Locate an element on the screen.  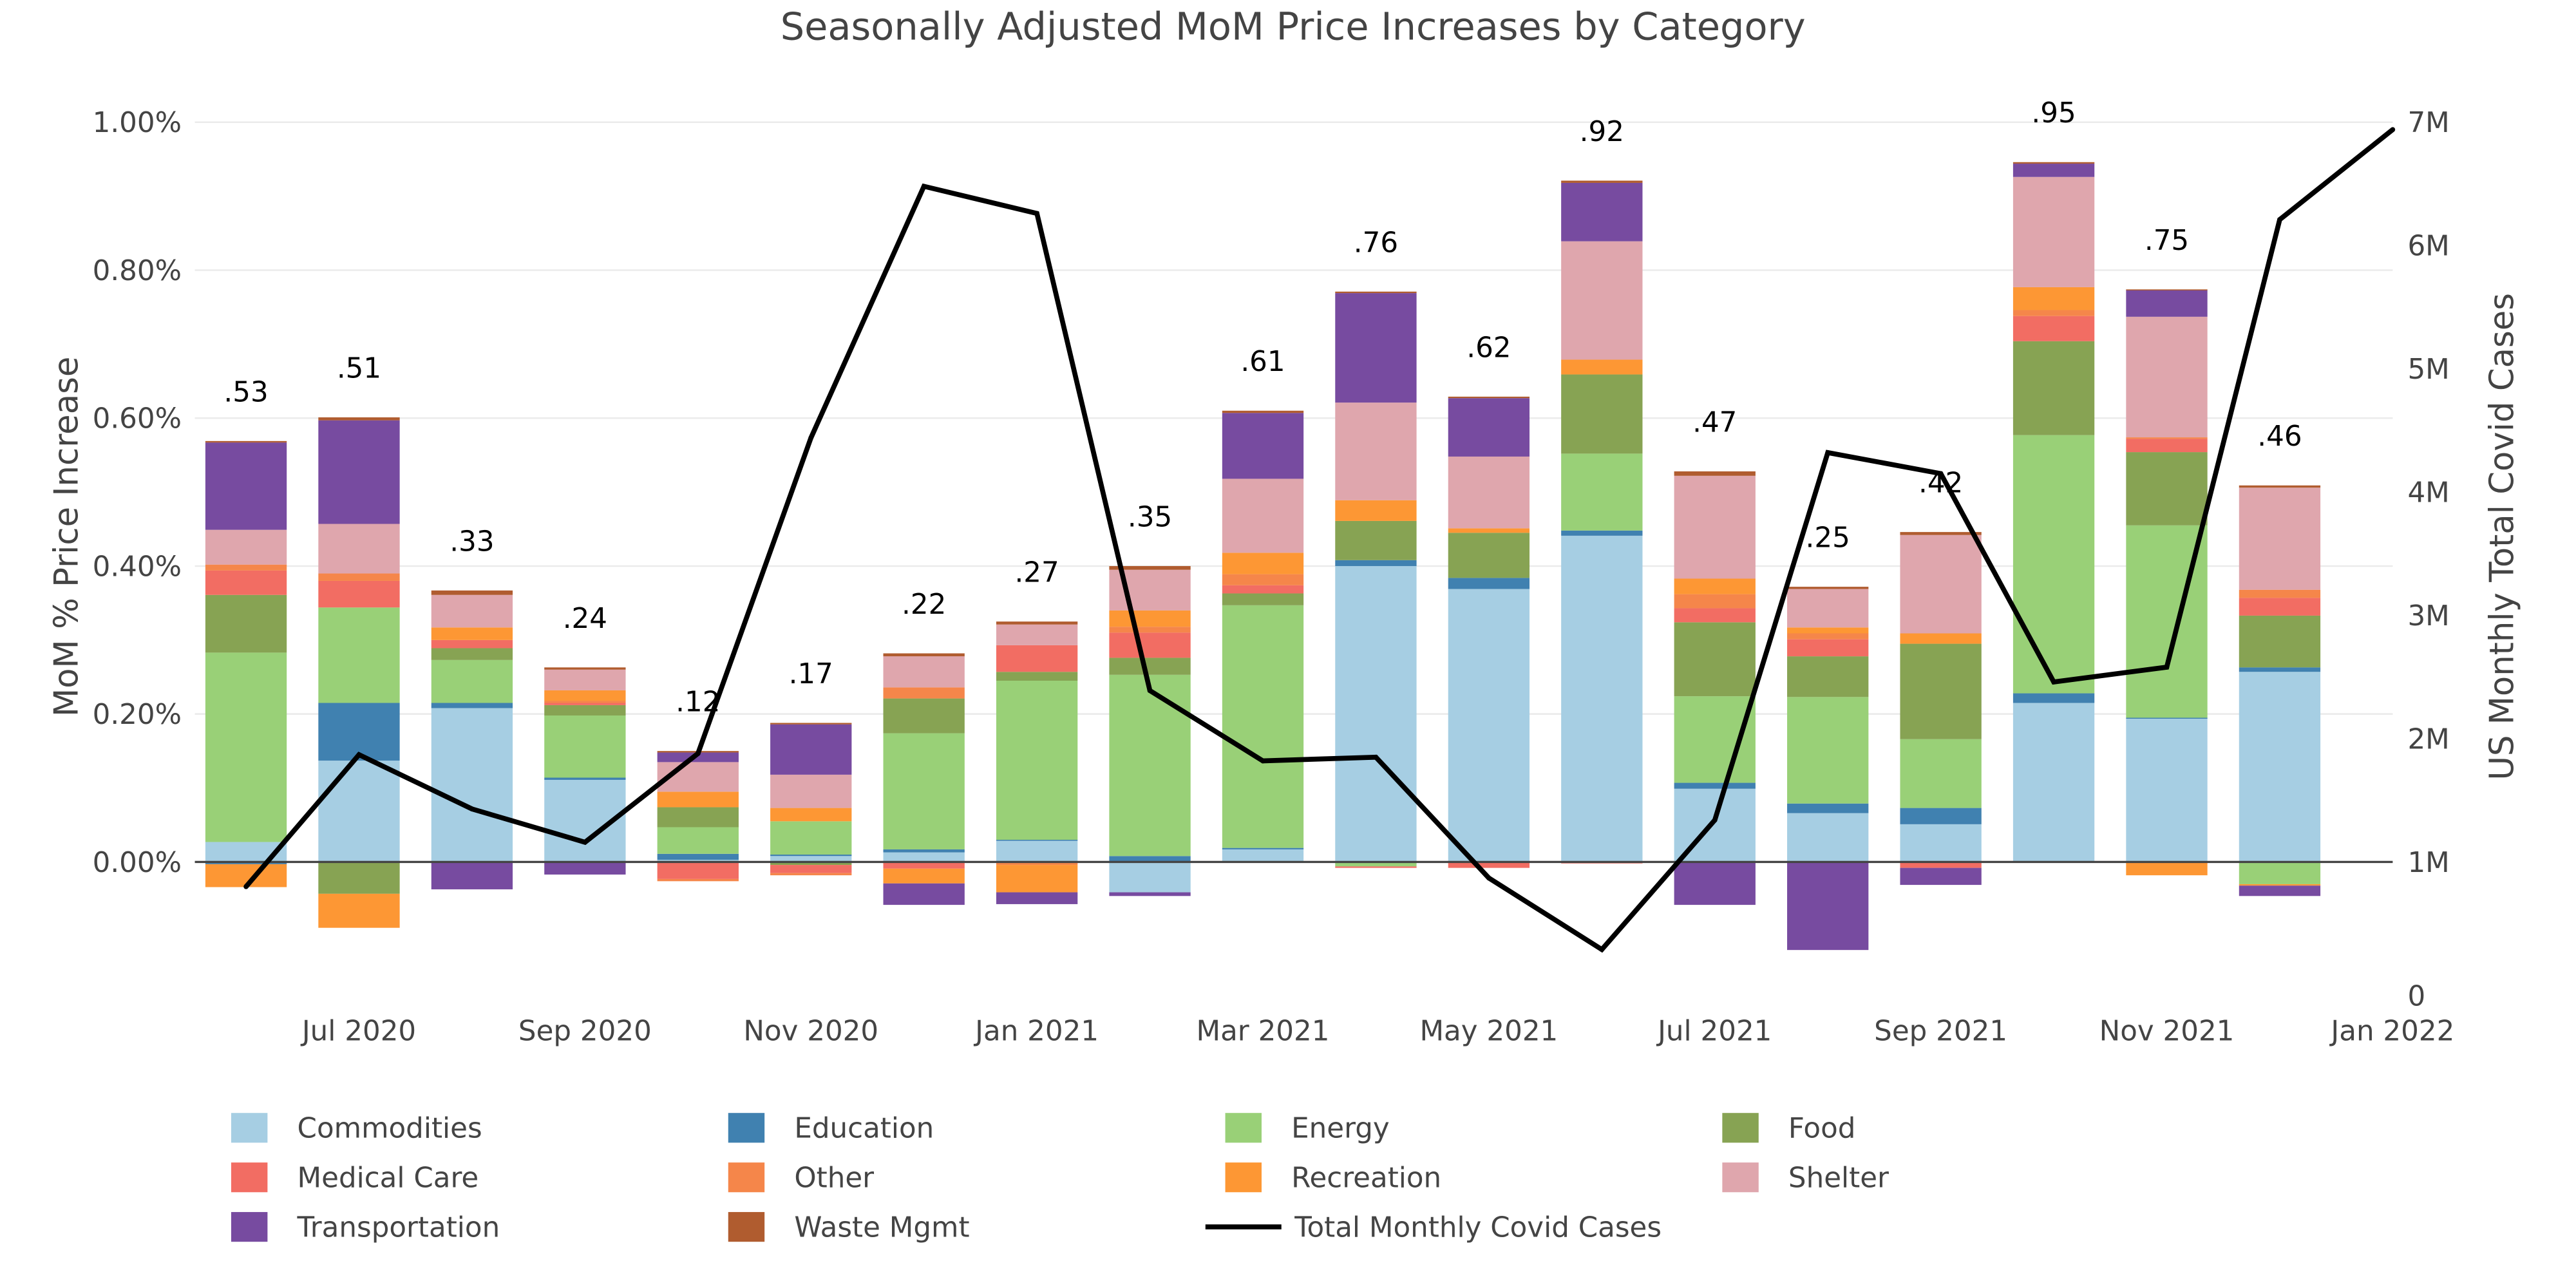
y-tick-label: 0.60% is located at coordinates (137, 419).